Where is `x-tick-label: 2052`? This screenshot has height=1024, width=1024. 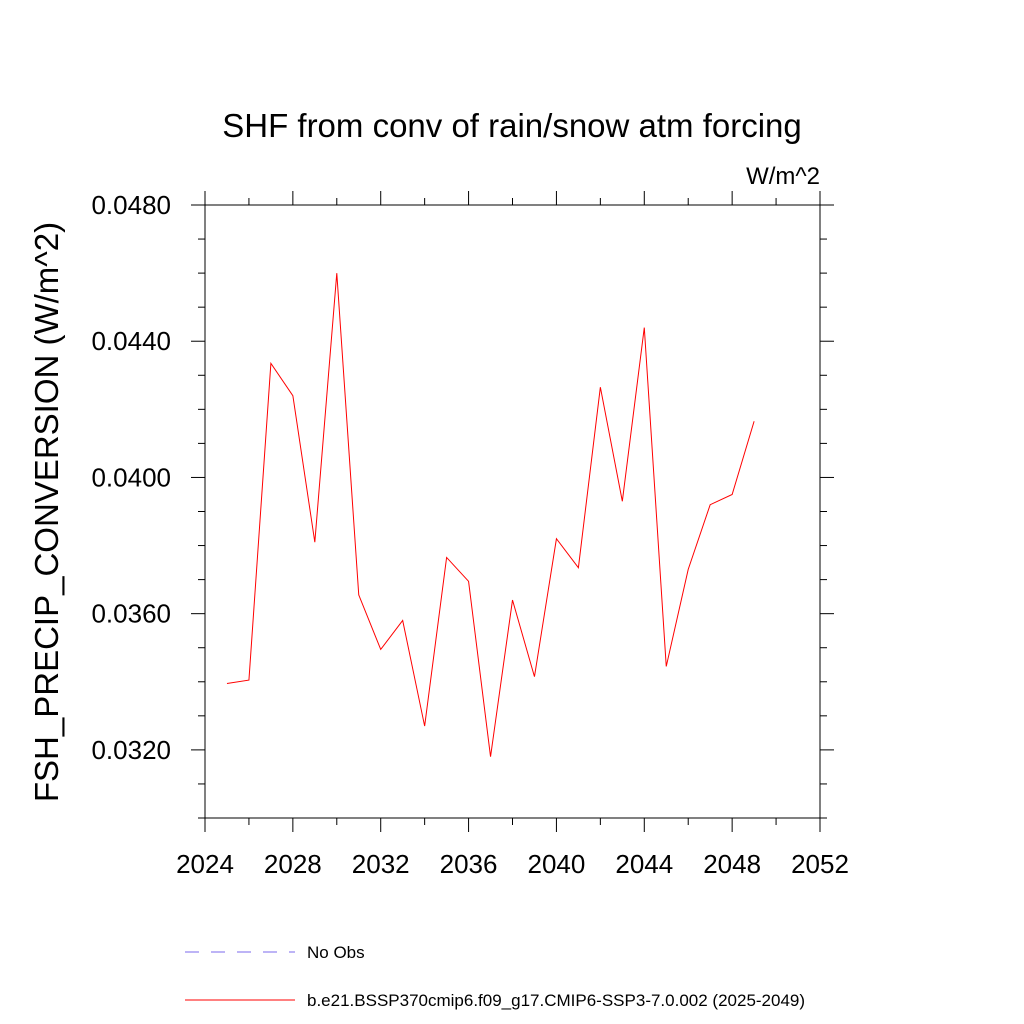 x-tick-label: 2052 is located at coordinates (820, 864).